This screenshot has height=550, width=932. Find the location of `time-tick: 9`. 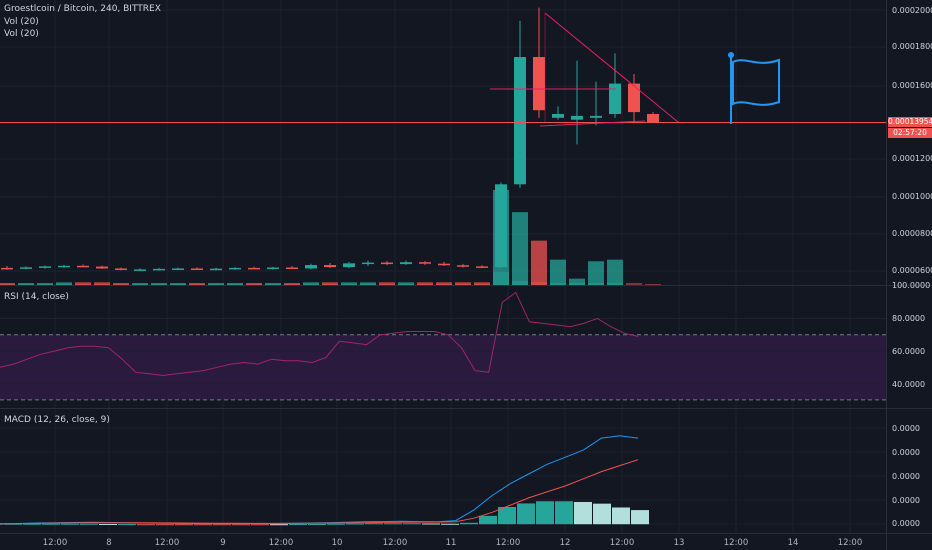

time-tick: 9 is located at coordinates (223, 543).